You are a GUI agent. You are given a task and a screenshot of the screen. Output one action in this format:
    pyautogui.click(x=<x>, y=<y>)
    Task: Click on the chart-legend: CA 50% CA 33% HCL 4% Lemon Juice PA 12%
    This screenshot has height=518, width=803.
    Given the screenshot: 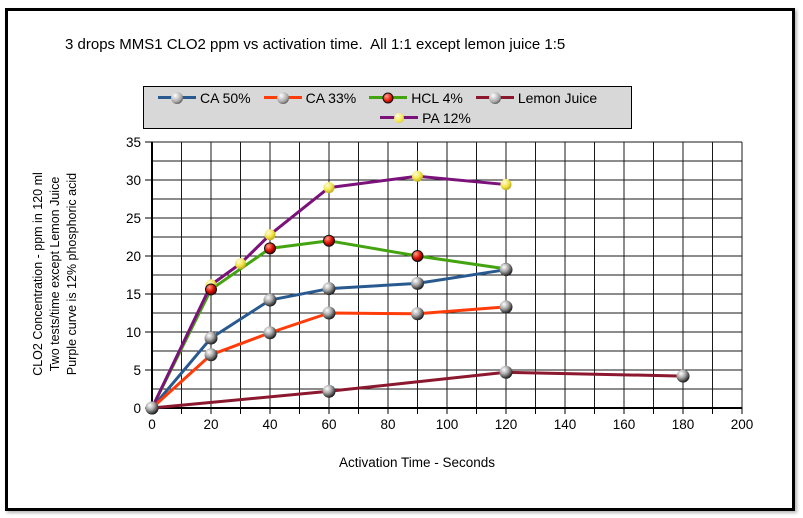 What is the action you would take?
    pyautogui.click(x=387, y=107)
    